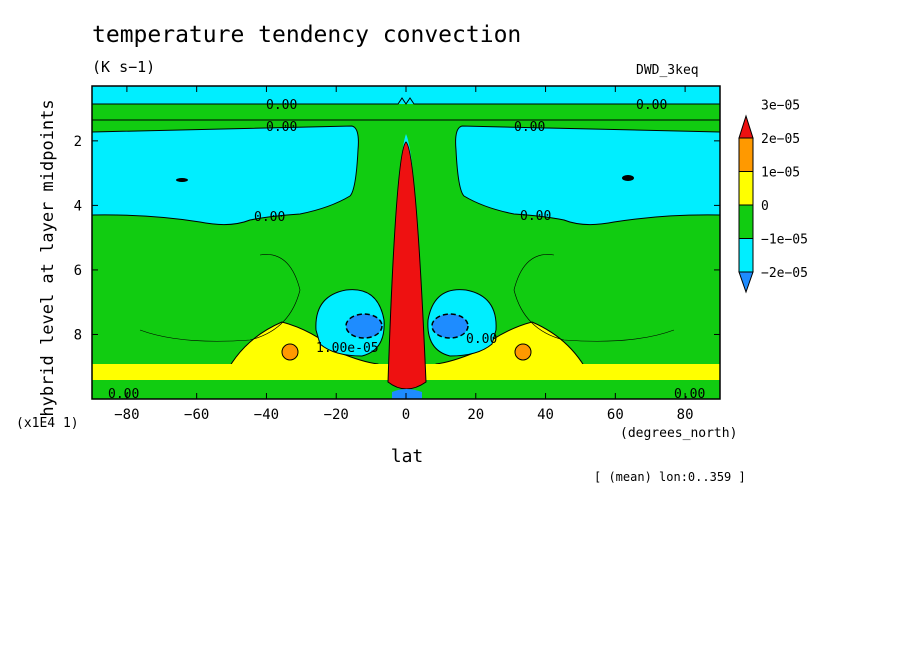 The height and width of the screenshot is (654, 904). Describe the element at coordinates (364, 326) in the screenshot. I see `field-min-left` at that location.